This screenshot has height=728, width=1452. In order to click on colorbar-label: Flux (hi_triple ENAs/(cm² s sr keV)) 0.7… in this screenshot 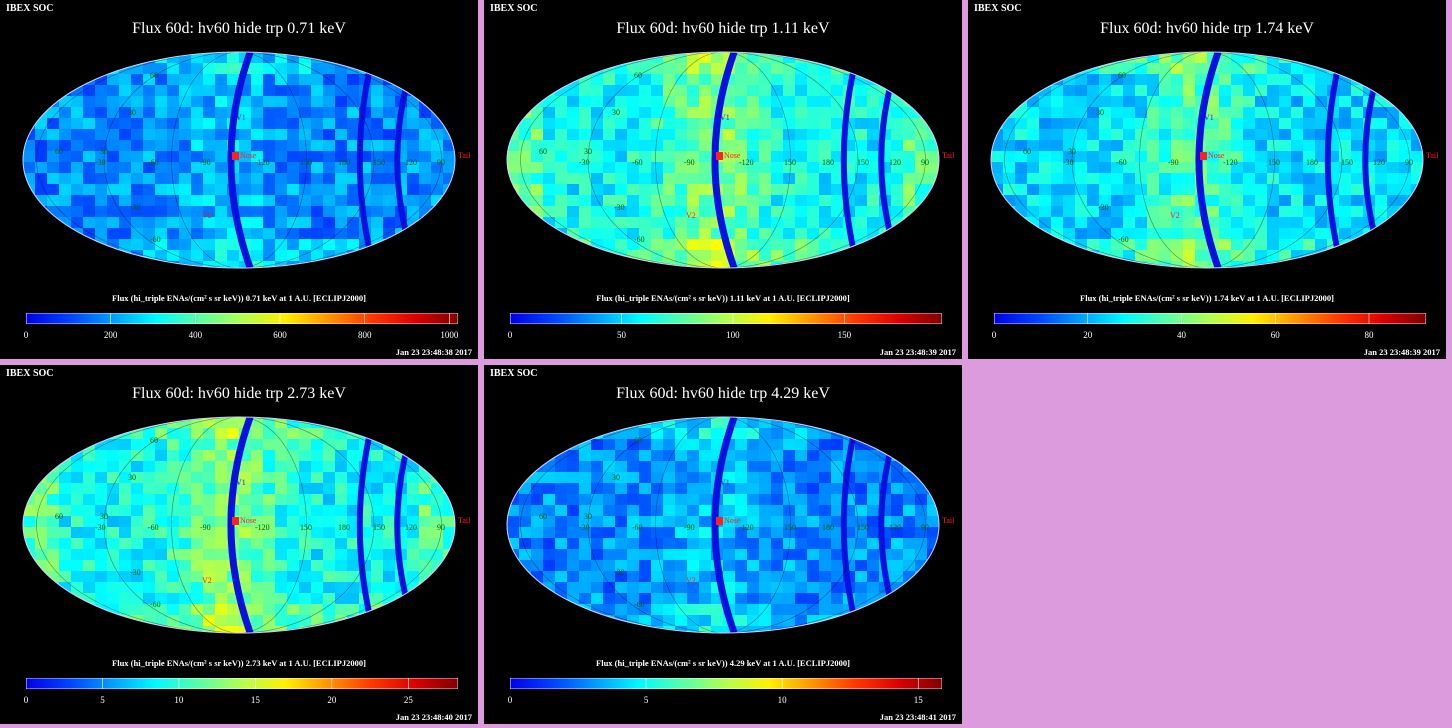, I will do `click(239, 298)`.